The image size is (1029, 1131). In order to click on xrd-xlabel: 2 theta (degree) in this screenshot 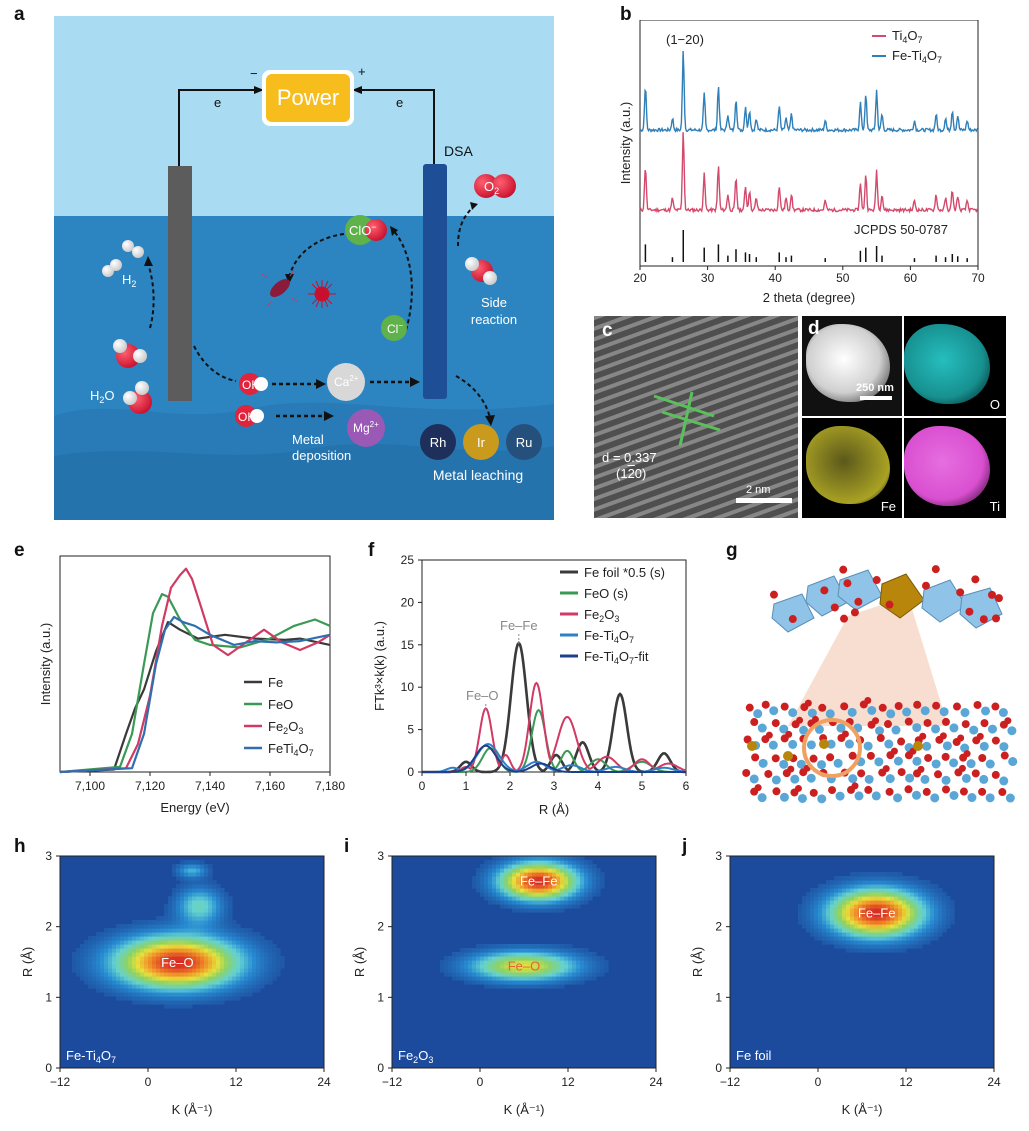, I will do `click(809, 297)`.